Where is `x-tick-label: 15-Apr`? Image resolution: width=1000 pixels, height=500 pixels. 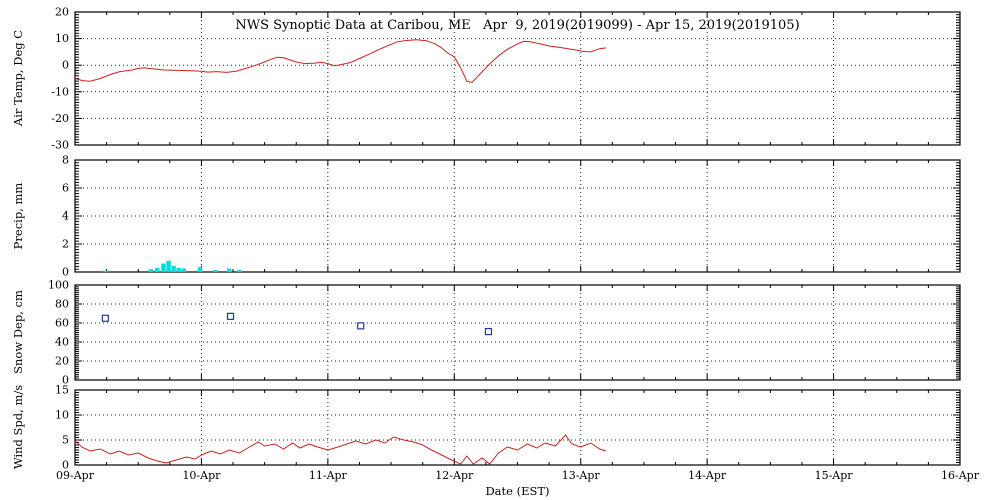
x-tick-label: 15-Apr is located at coordinates (834, 475).